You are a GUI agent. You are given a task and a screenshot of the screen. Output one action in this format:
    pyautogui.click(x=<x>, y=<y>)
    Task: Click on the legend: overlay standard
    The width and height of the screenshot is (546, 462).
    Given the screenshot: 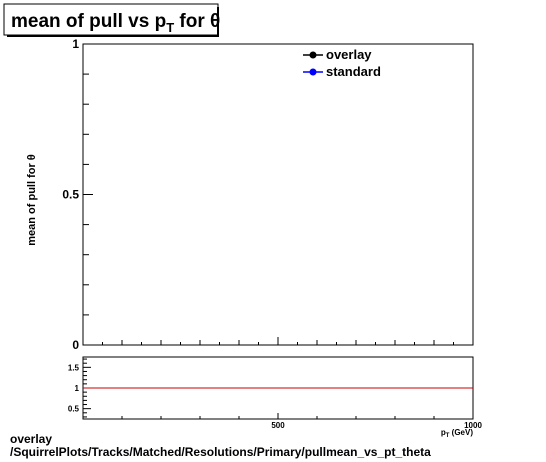 What is the action you would take?
    pyautogui.click(x=342, y=63)
    